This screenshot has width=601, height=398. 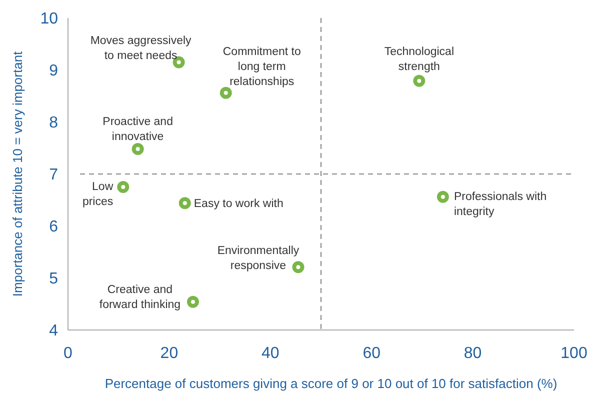 What do you see at coordinates (239, 204) in the screenshot?
I see `annotation: Easy to work with` at bounding box center [239, 204].